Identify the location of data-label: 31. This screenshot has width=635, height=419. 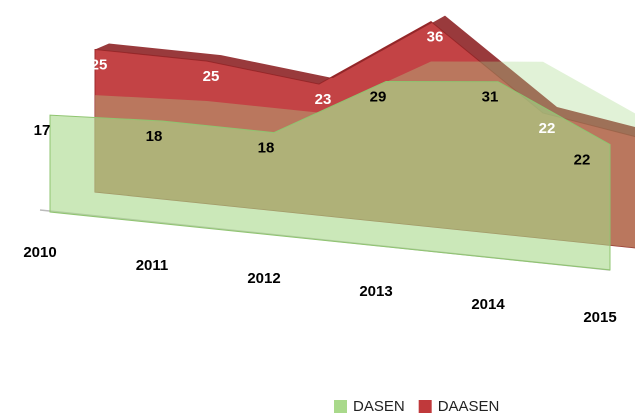
(490, 97).